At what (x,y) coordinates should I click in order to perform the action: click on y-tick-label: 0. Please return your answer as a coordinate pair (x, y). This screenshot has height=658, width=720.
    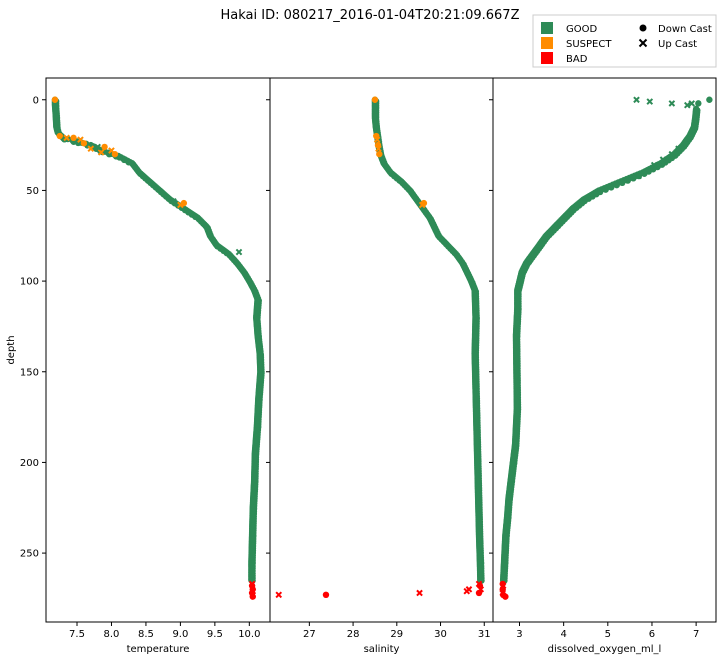
    Looking at the image, I should click on (36, 100).